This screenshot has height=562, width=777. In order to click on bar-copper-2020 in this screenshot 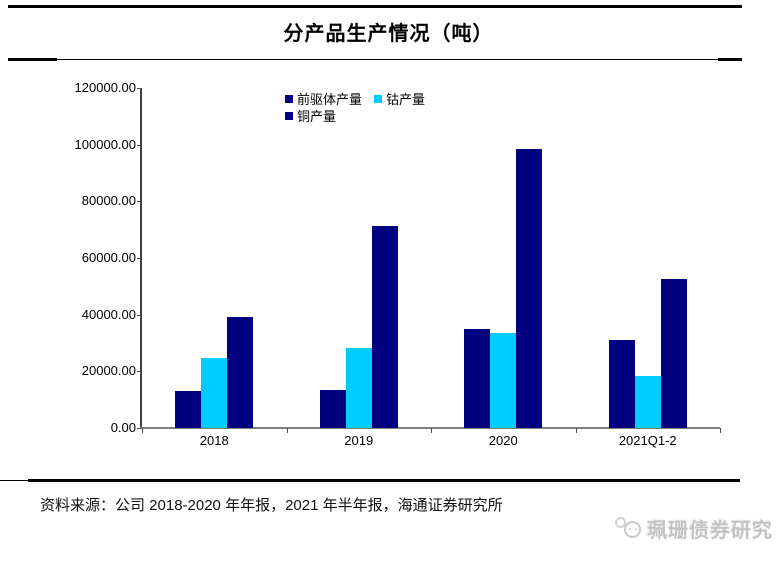, I will do `click(529, 288)`.